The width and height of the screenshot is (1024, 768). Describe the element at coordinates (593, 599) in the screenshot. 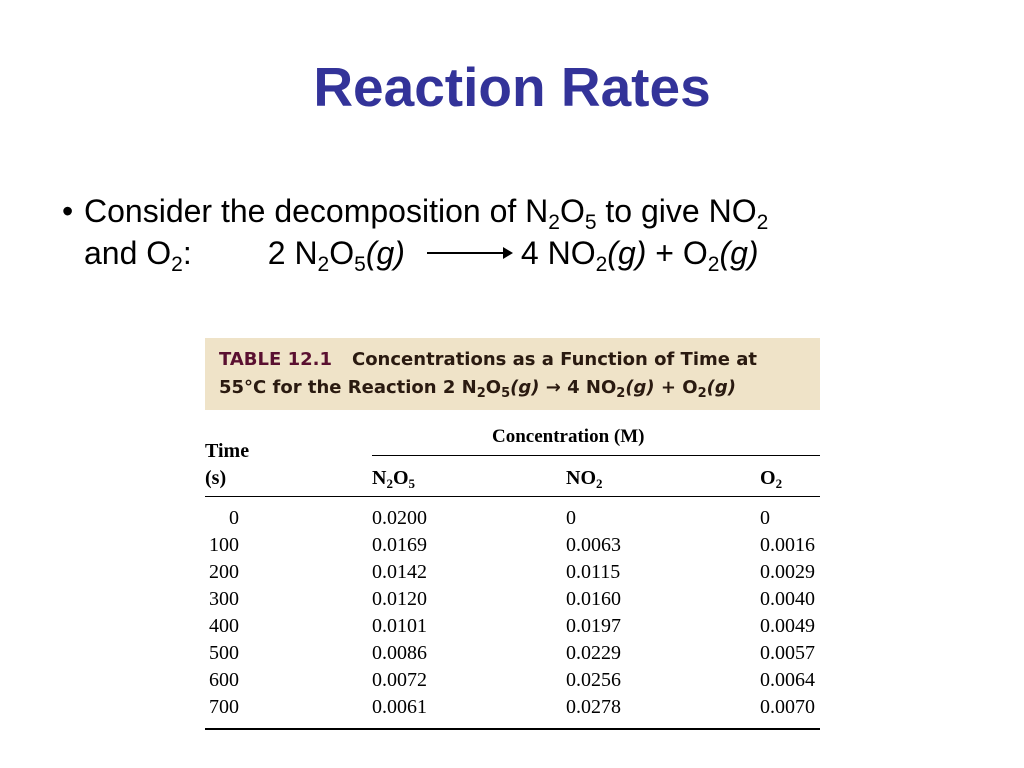

I see `no2-cell: 0.0160` at that location.